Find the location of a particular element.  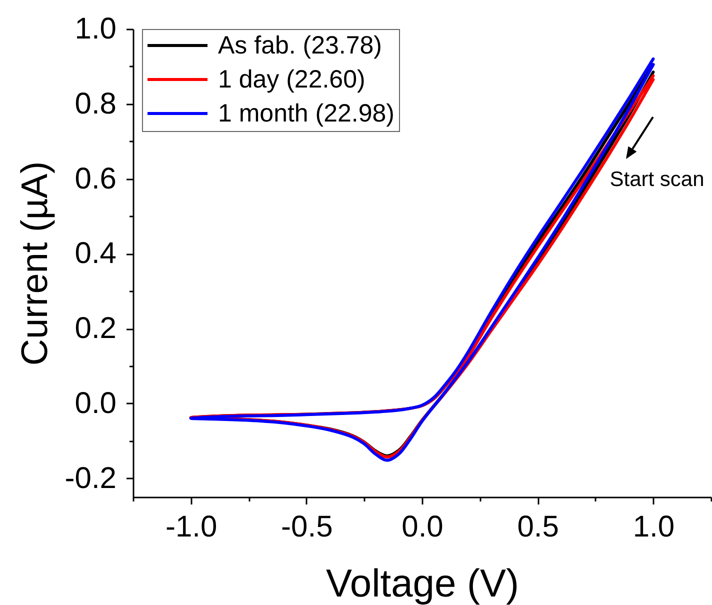

legend-label: 1 month (22.98) is located at coordinates (306, 114).